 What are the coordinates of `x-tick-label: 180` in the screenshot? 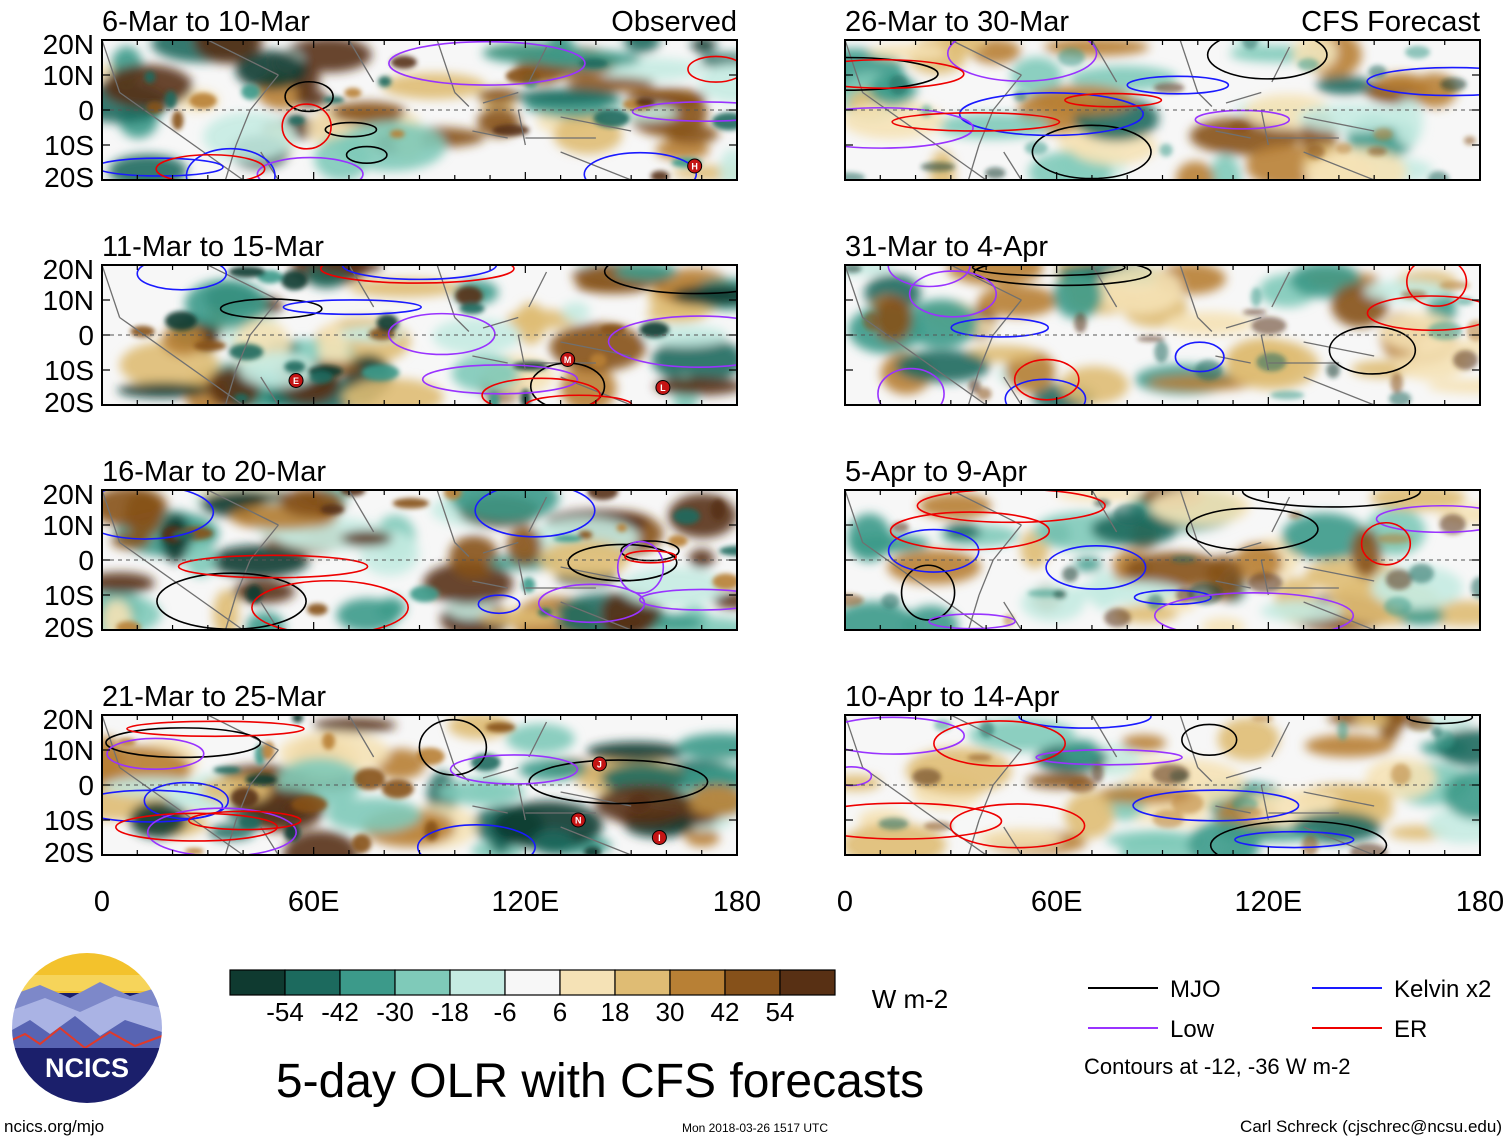 It's located at (737, 902).